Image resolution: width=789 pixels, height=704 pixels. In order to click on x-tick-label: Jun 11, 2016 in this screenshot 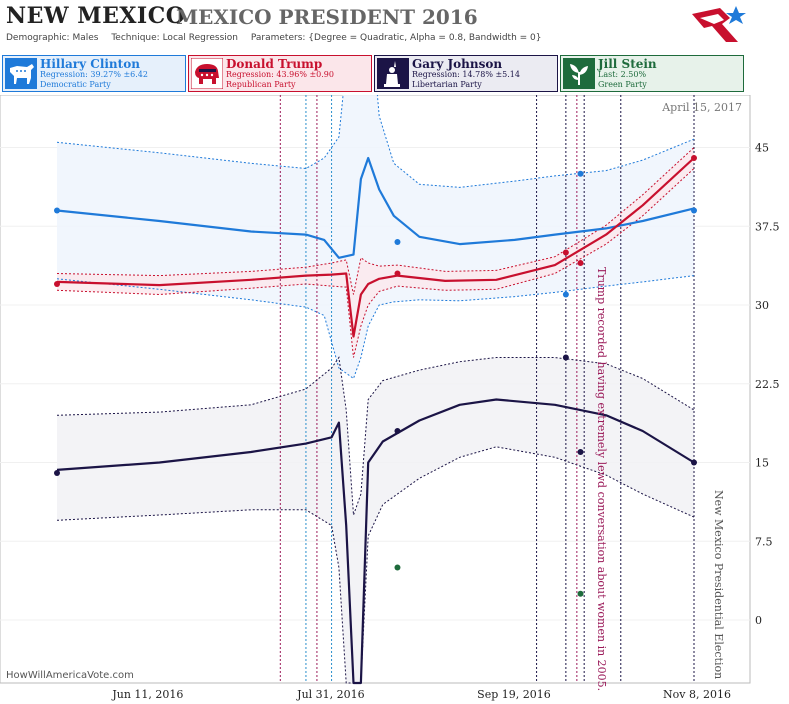, I will do `click(147, 694)`.